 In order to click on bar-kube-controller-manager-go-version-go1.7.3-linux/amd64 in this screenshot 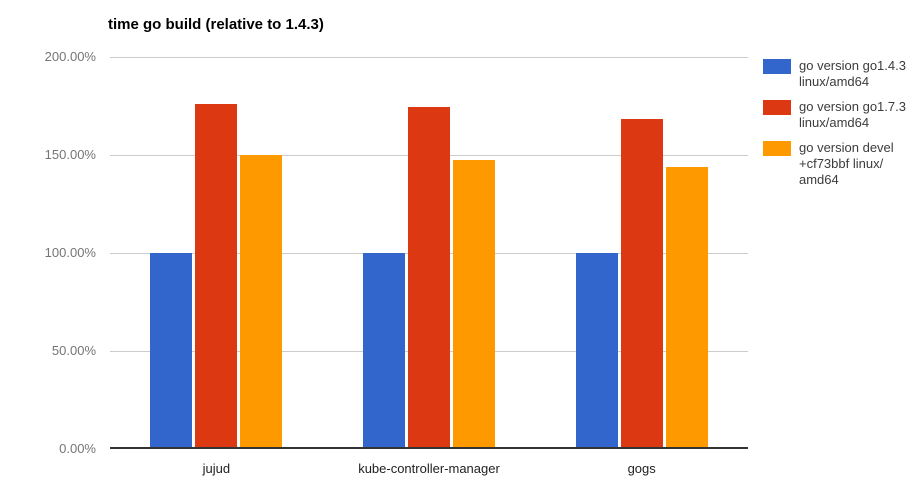, I will do `click(429, 277)`.